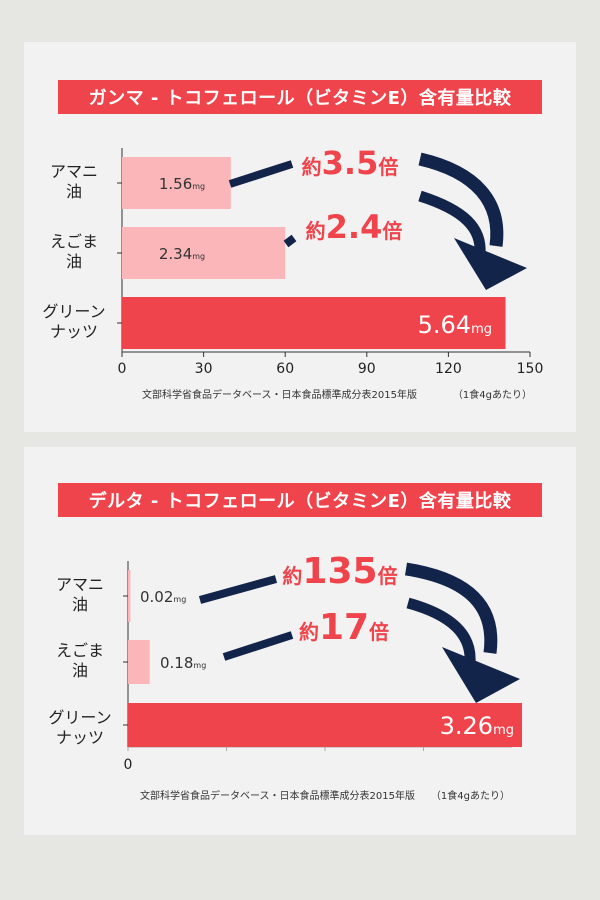 The image size is (600, 900). What do you see at coordinates (300, 97) in the screenshot?
I see `chart-title: ガンマ - トコフェロール（ビタミンE）含有量比較` at bounding box center [300, 97].